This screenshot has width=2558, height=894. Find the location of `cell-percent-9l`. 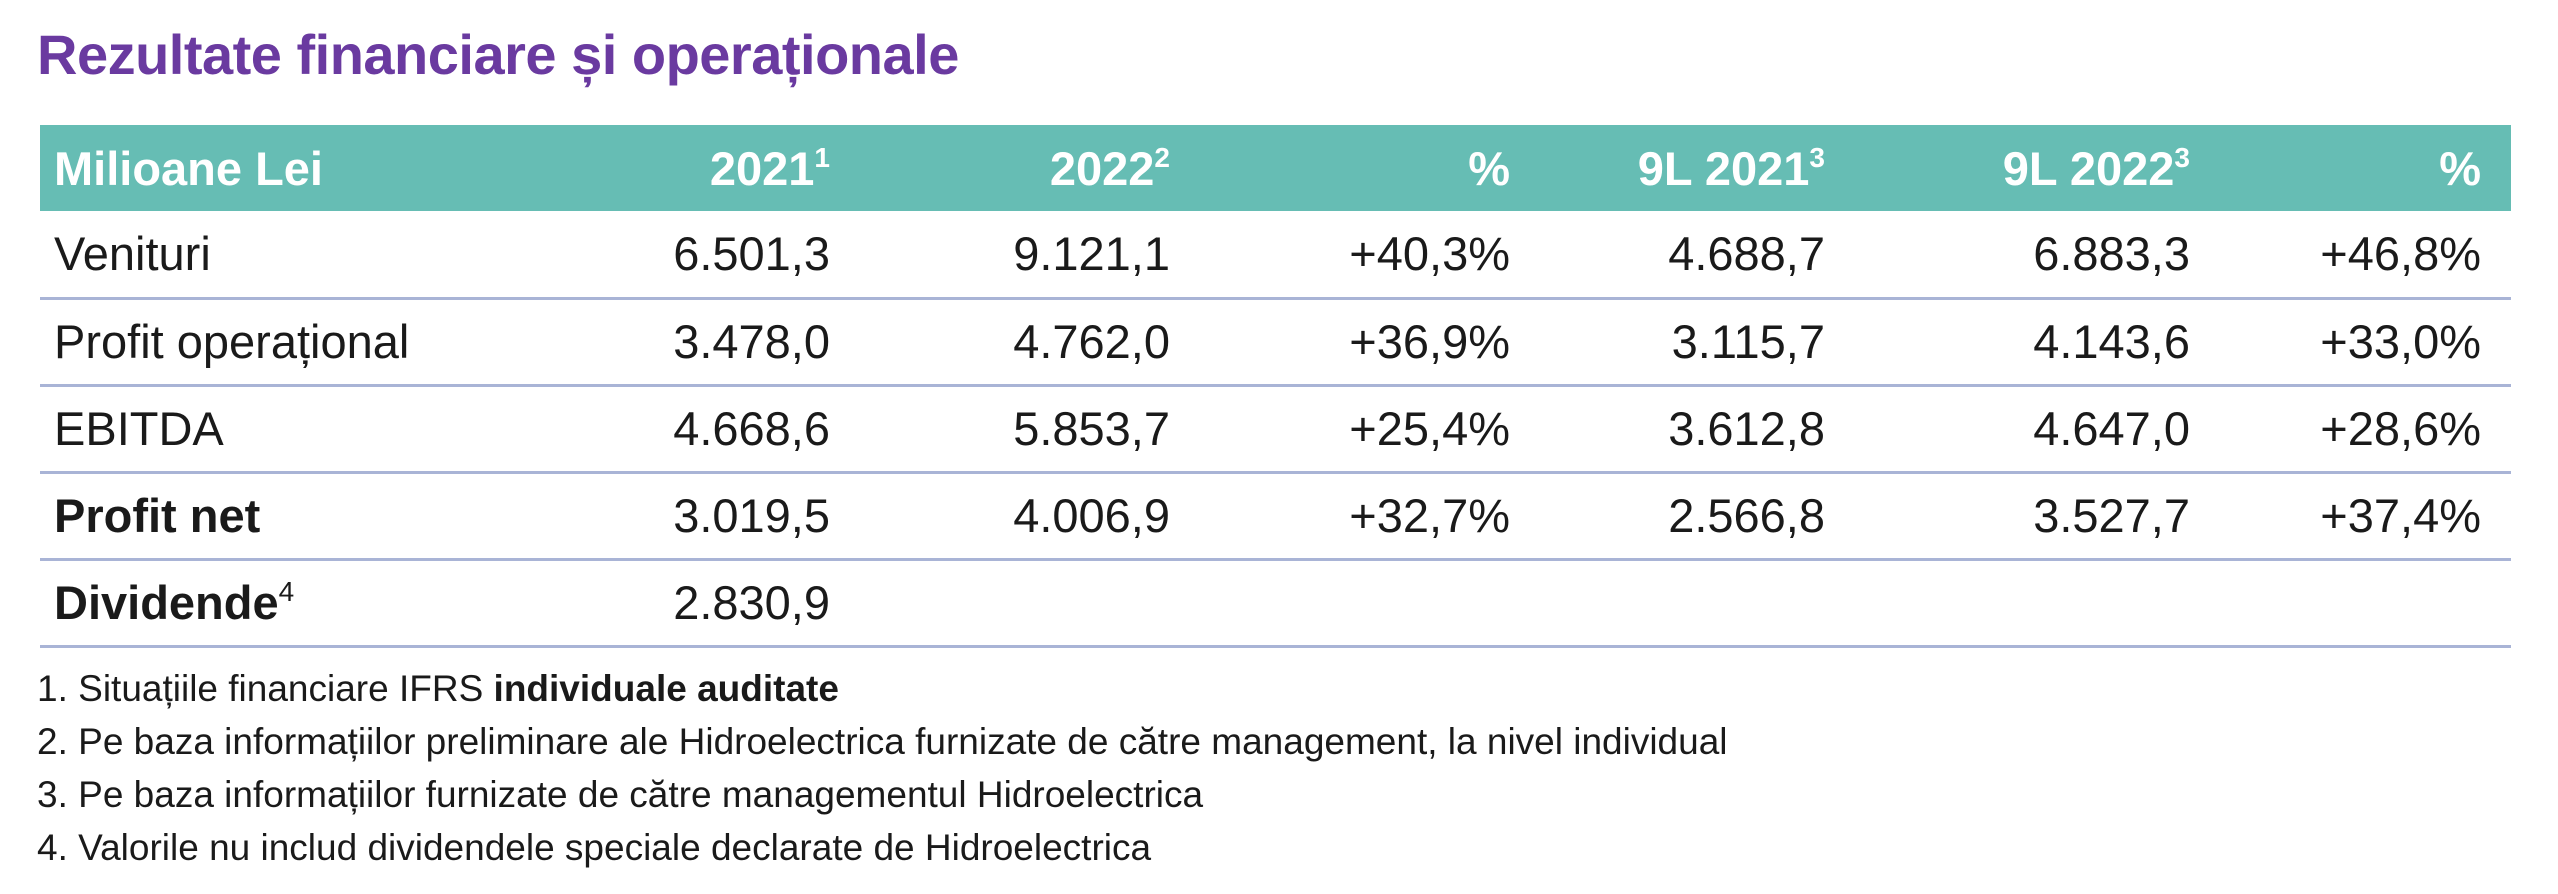

cell-percent-9l is located at coordinates (2365, 602).